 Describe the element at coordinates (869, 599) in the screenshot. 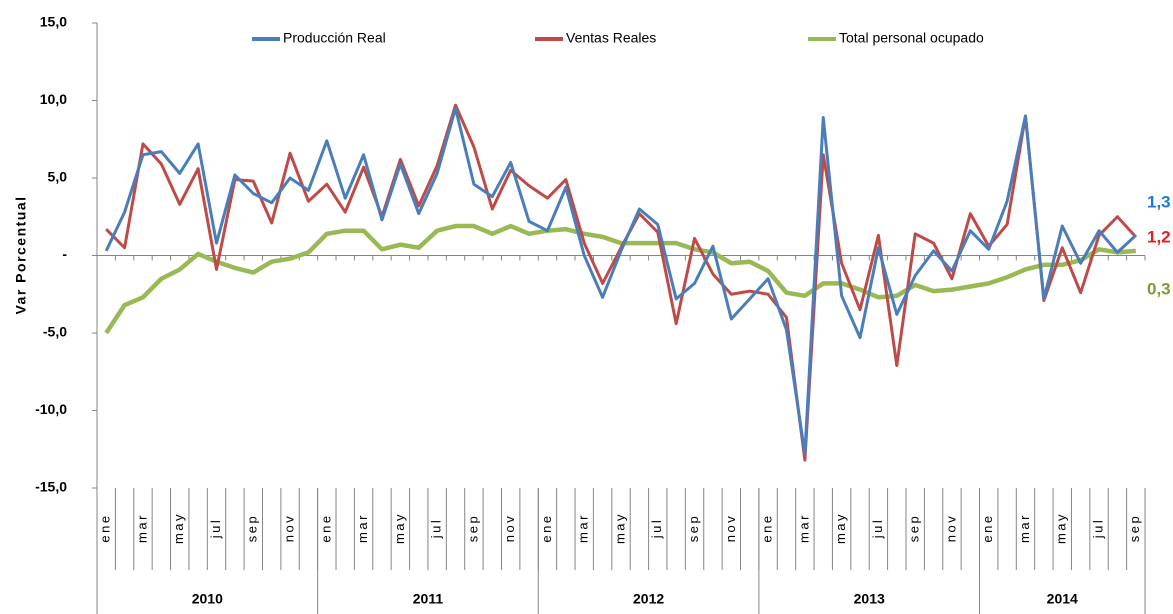

I see `x-group-label: 2013` at that location.